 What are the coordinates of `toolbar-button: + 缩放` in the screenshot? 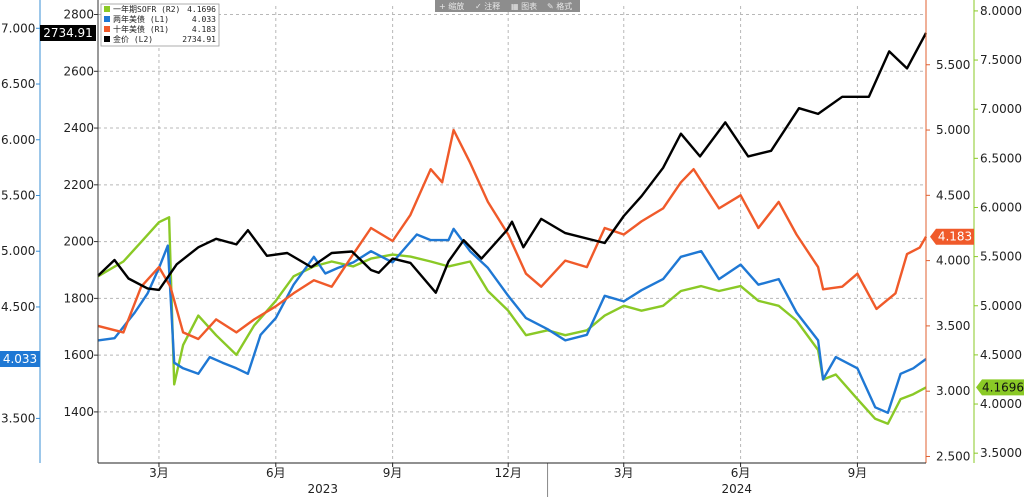 It's located at (451, 6).